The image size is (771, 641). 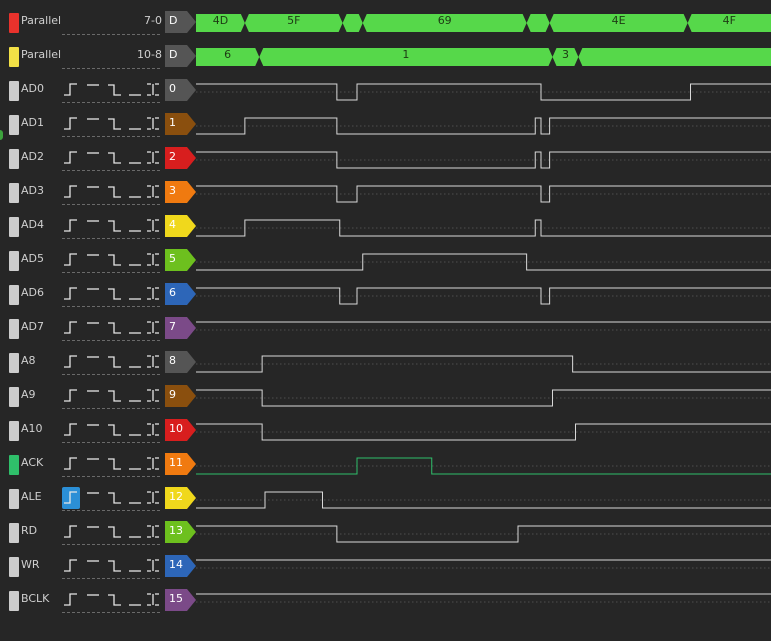 I want to click on channel-name: BCLK, so click(x=35, y=598).